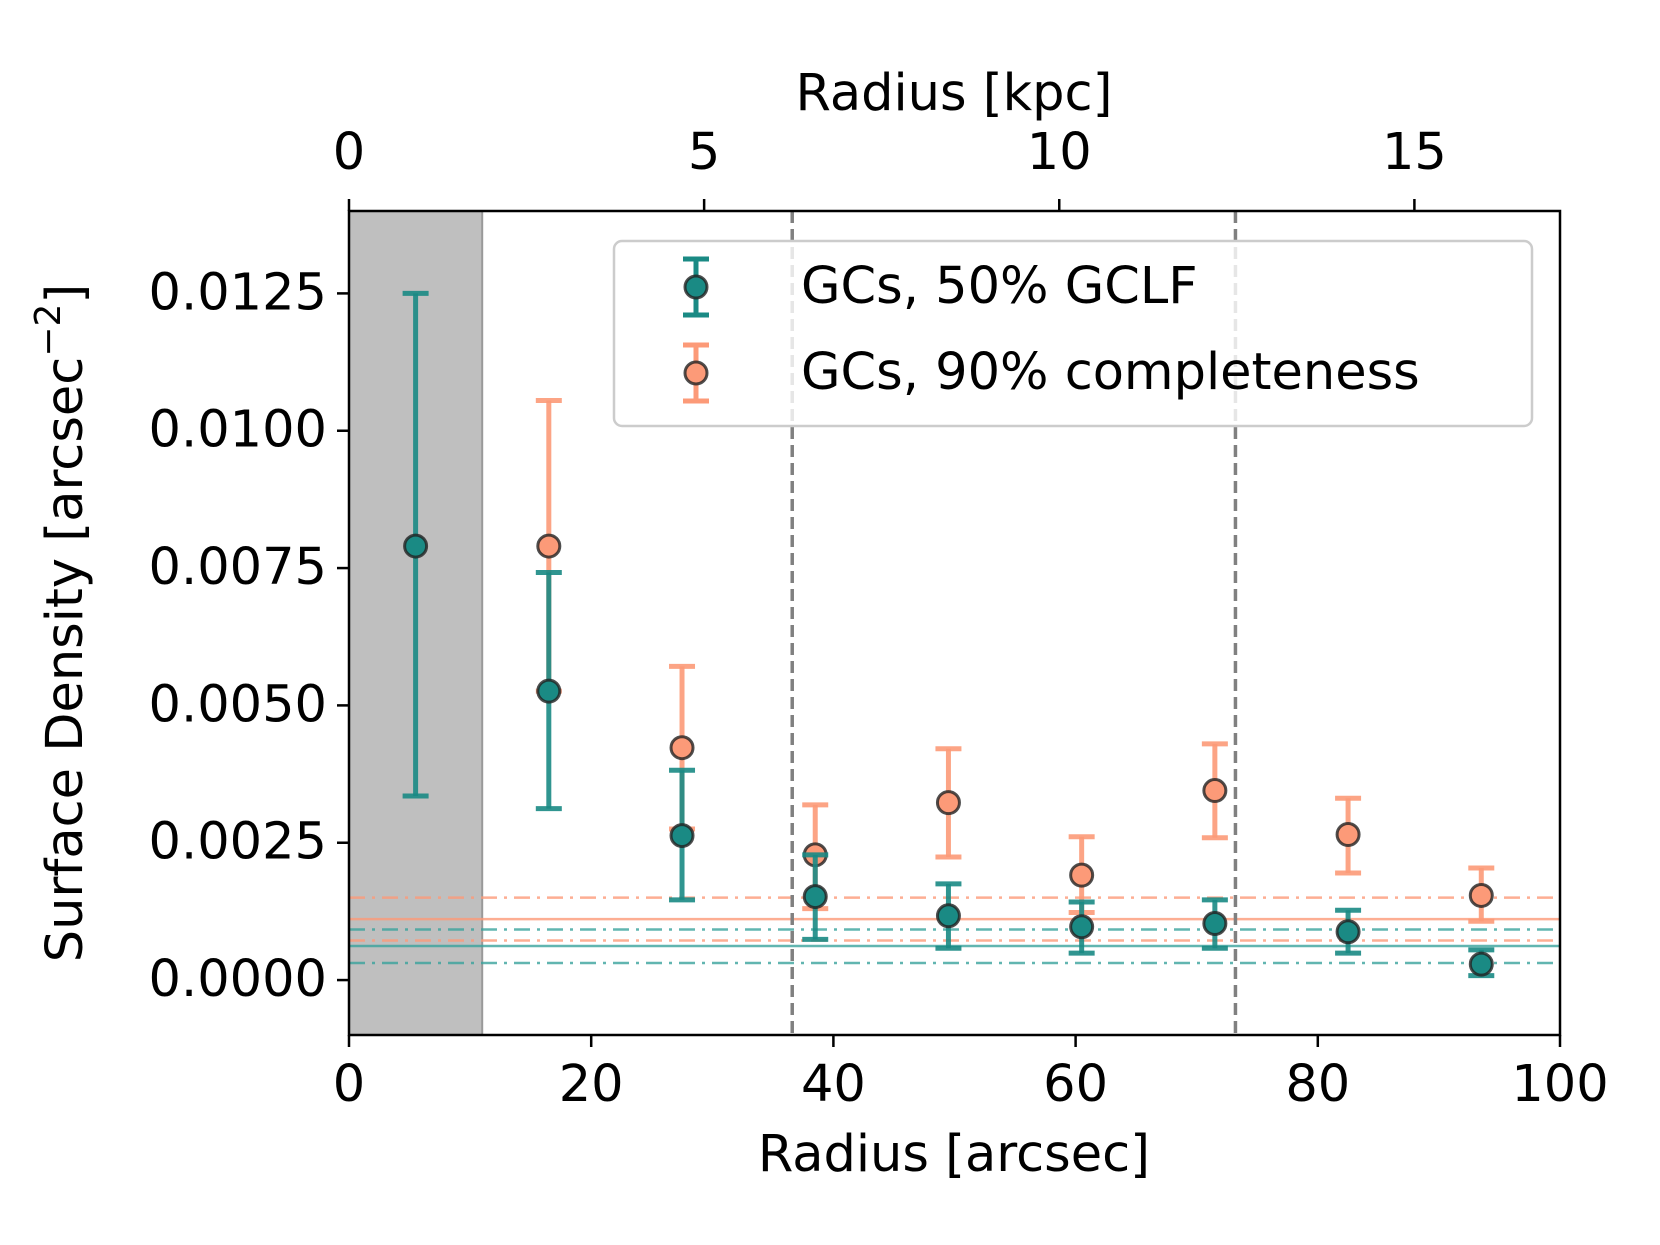  What do you see at coordinates (833, 1084) in the screenshot?
I see `x-tick-label: 40` at bounding box center [833, 1084].